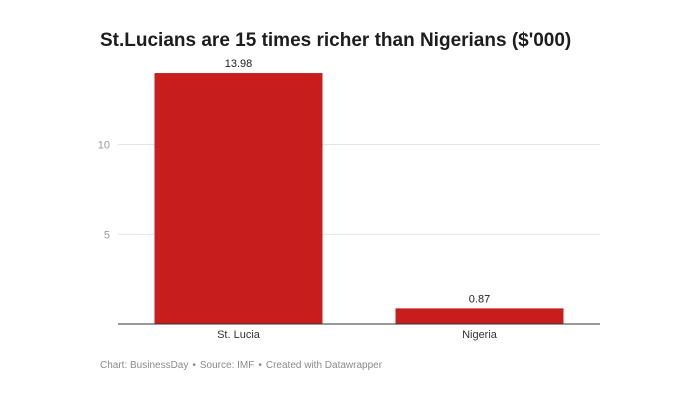 The height and width of the screenshot is (400, 700). I want to click on bar-value-label: 0.87, so click(479, 299).